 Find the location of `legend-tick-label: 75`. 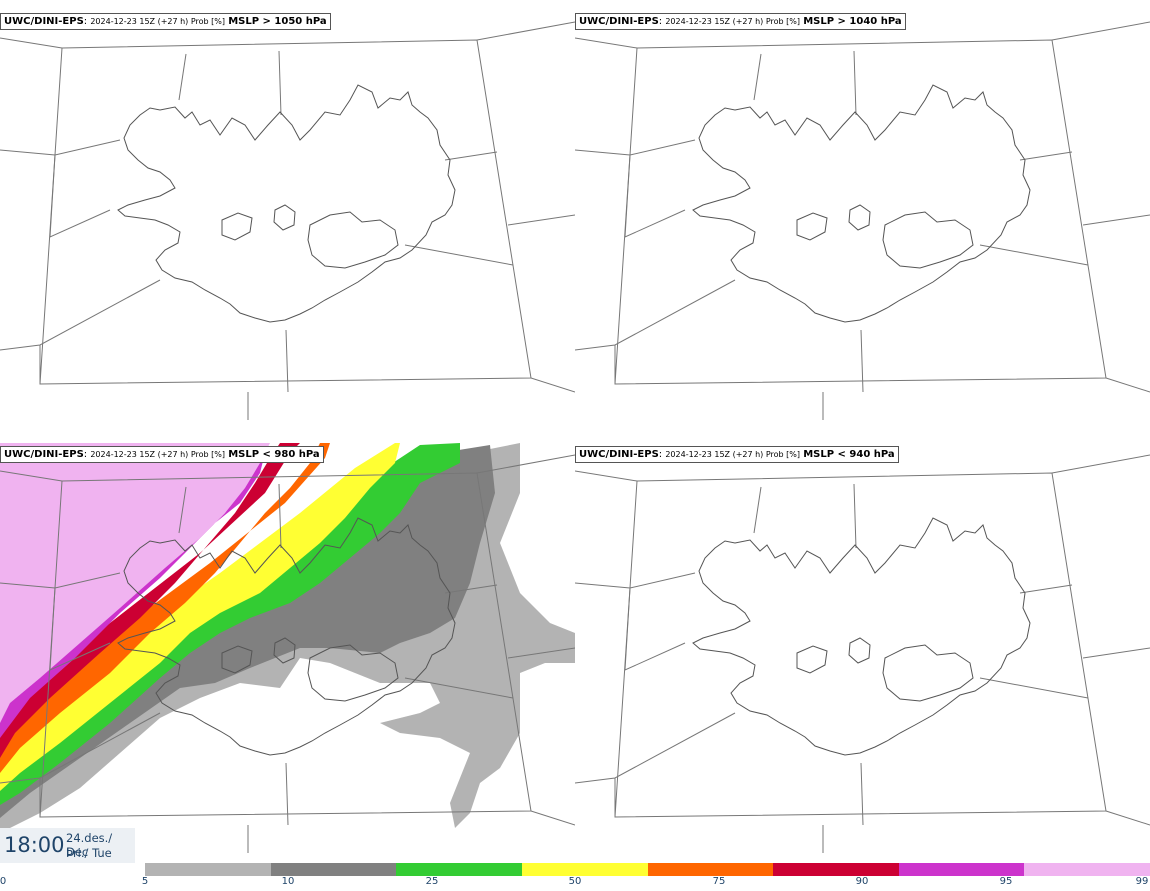

legend-tick-label: 75 is located at coordinates (719, 881).